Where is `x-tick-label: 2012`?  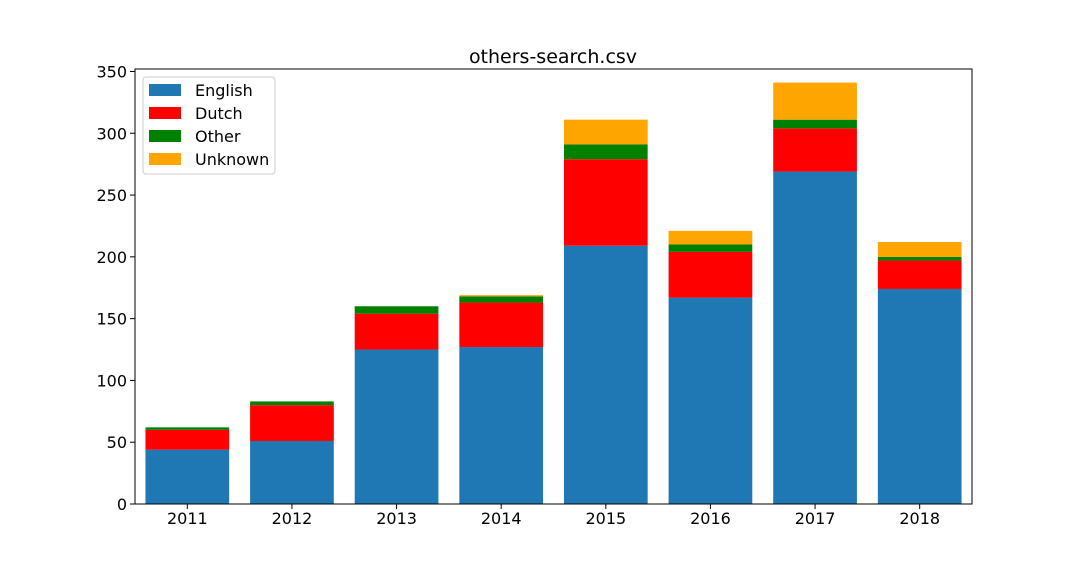 x-tick-label: 2012 is located at coordinates (292, 518).